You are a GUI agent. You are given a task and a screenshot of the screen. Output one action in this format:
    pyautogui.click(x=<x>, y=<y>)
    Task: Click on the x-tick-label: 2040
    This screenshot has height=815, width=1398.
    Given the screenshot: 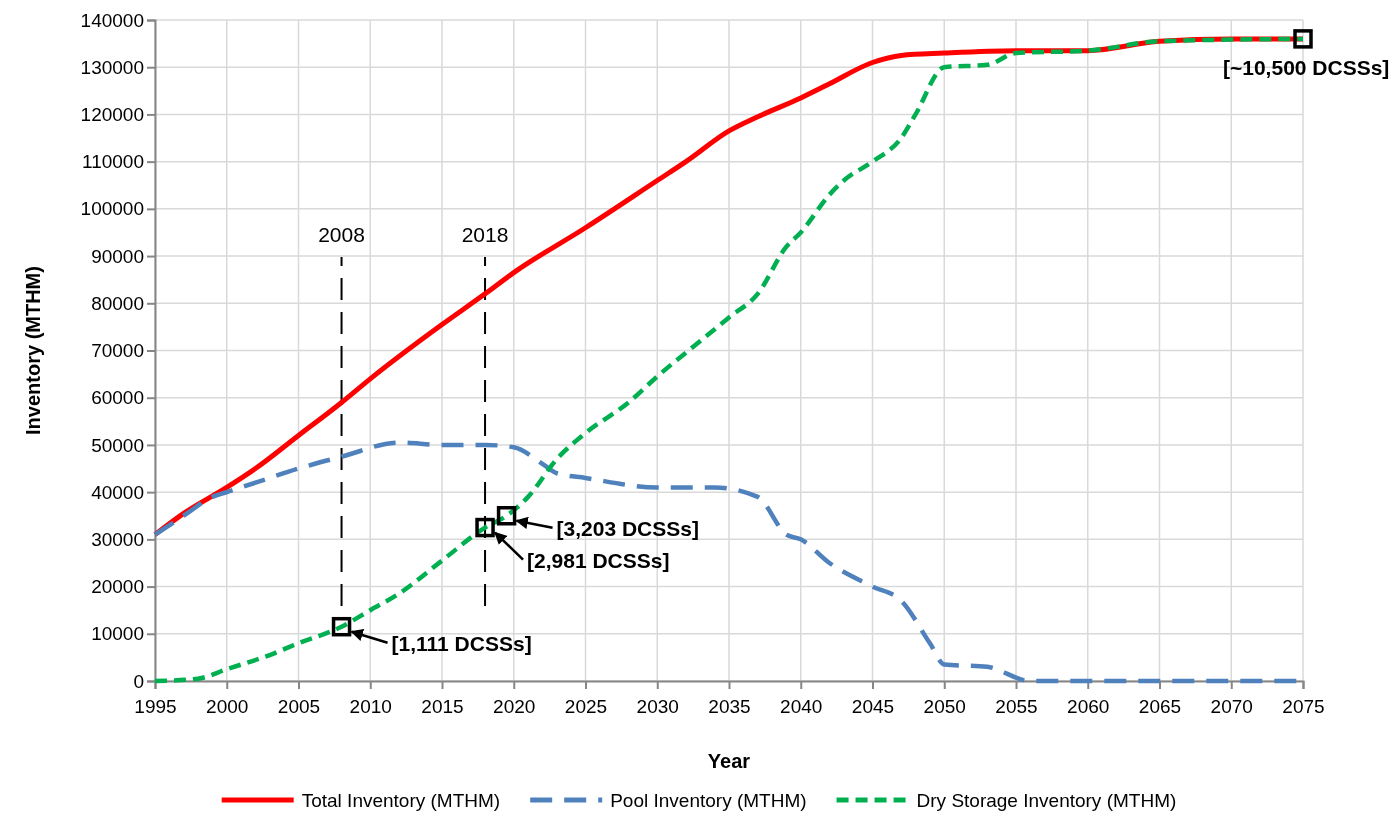 What is the action you would take?
    pyautogui.click(x=801, y=706)
    